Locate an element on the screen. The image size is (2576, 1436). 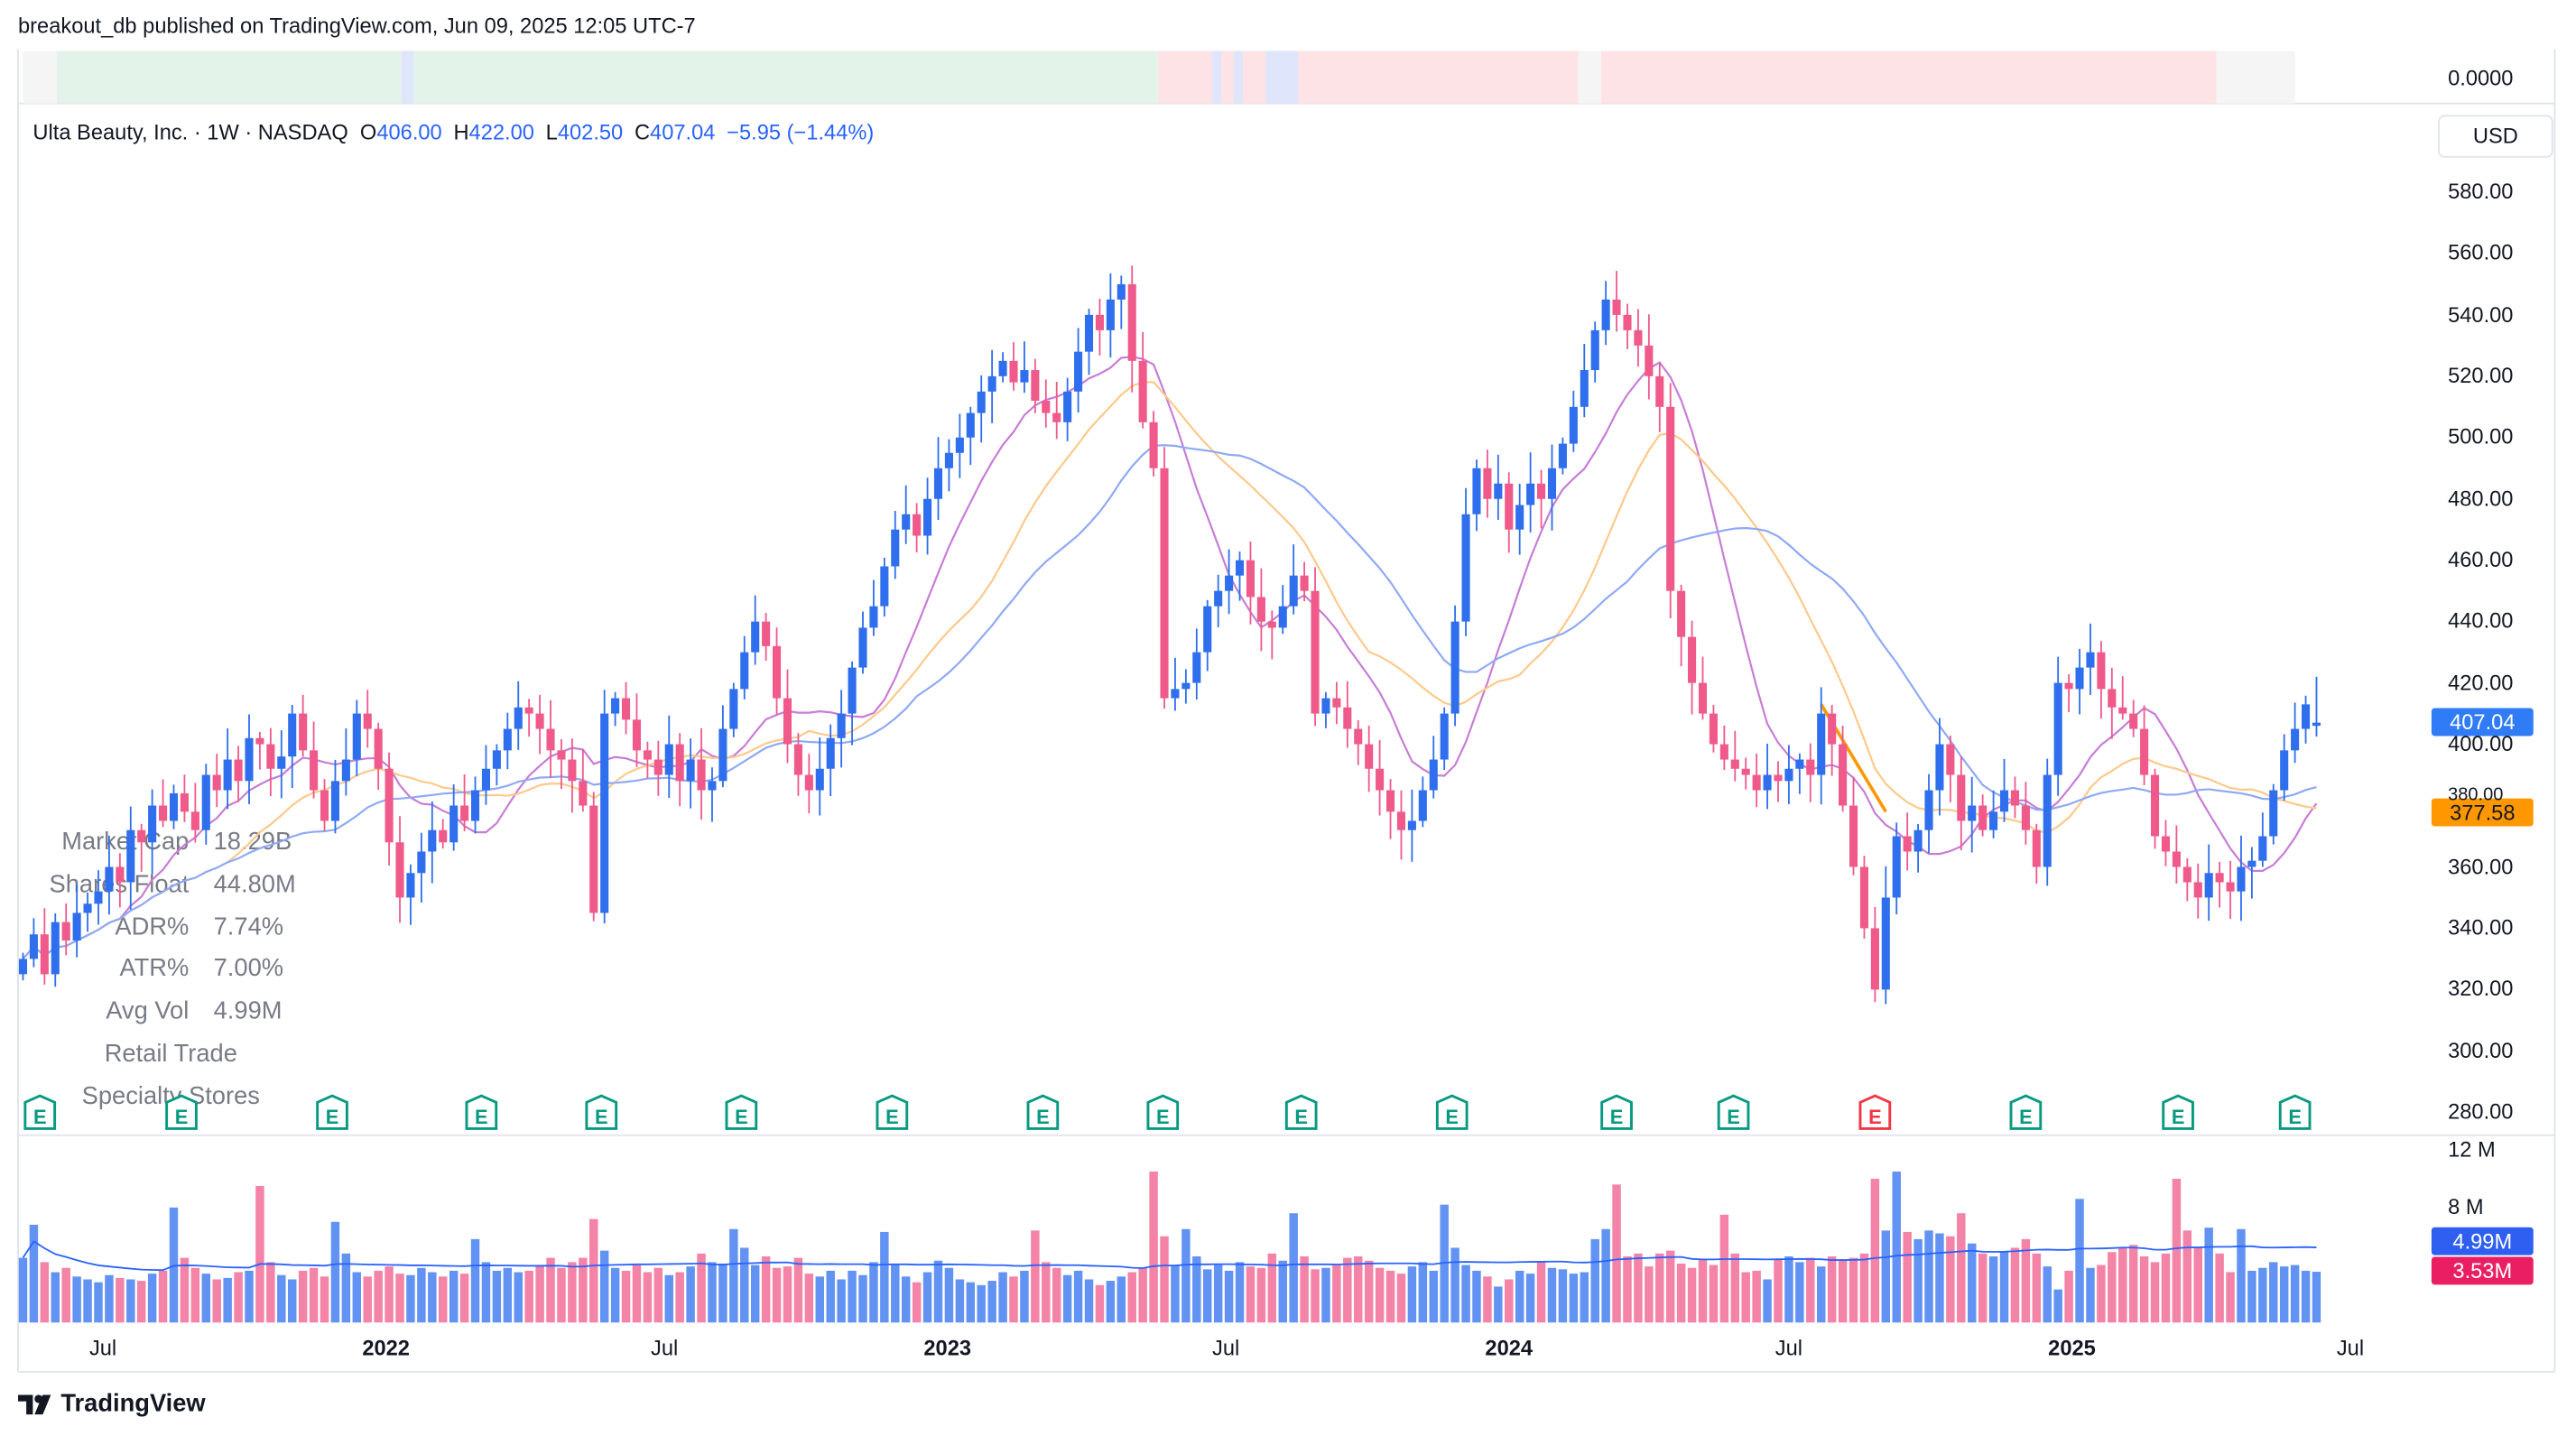
change-value: −5.95 (−1.44%) is located at coordinates (801, 132).